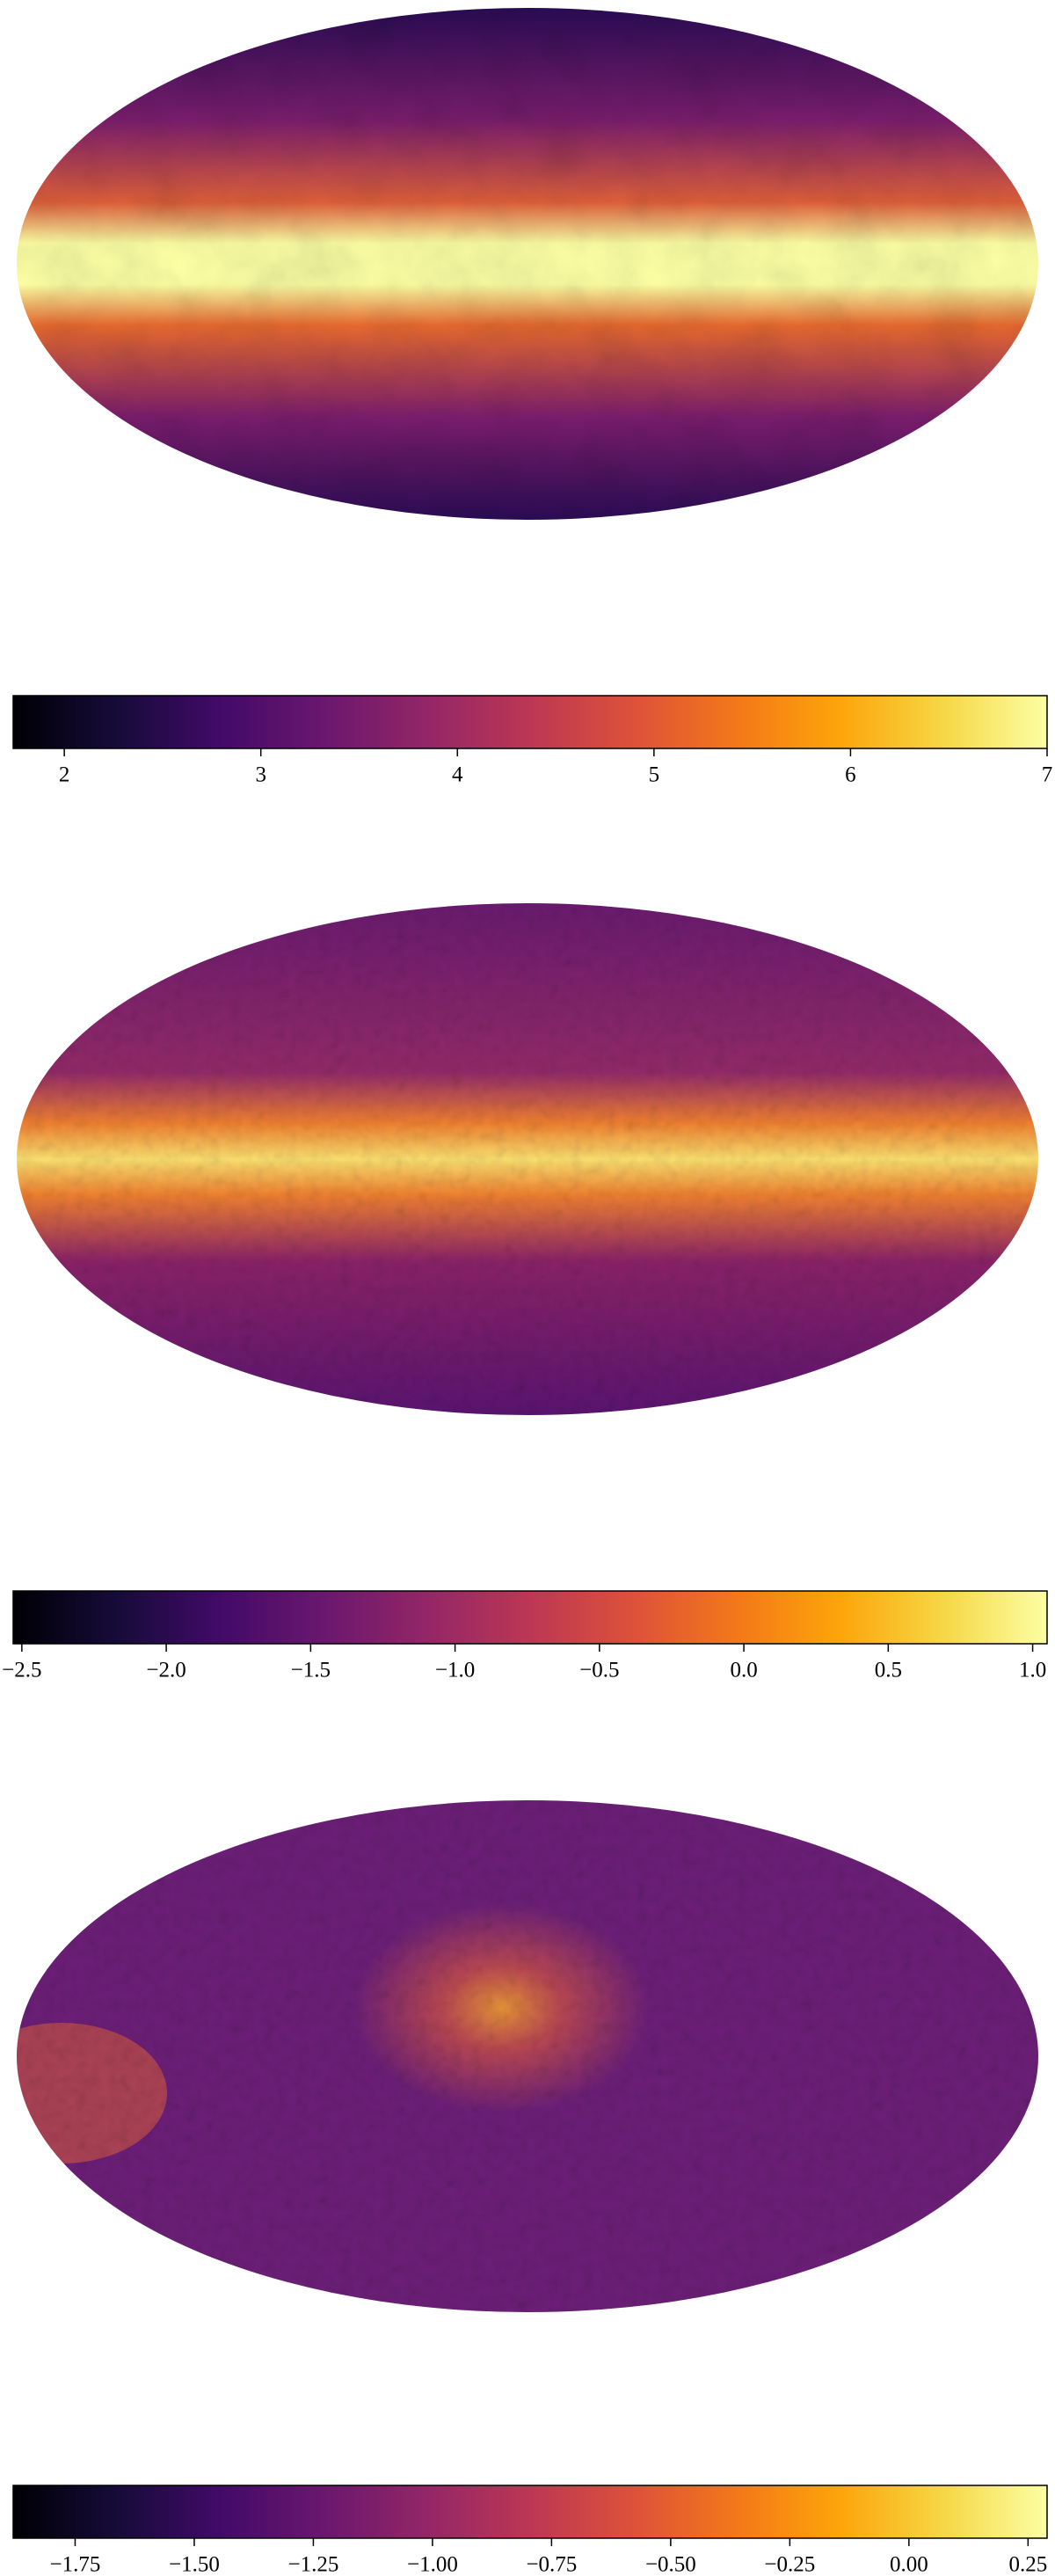 Image resolution: width=1055 pixels, height=2576 pixels. What do you see at coordinates (551, 2562) in the screenshot?
I see `tick-label: −0.75` at bounding box center [551, 2562].